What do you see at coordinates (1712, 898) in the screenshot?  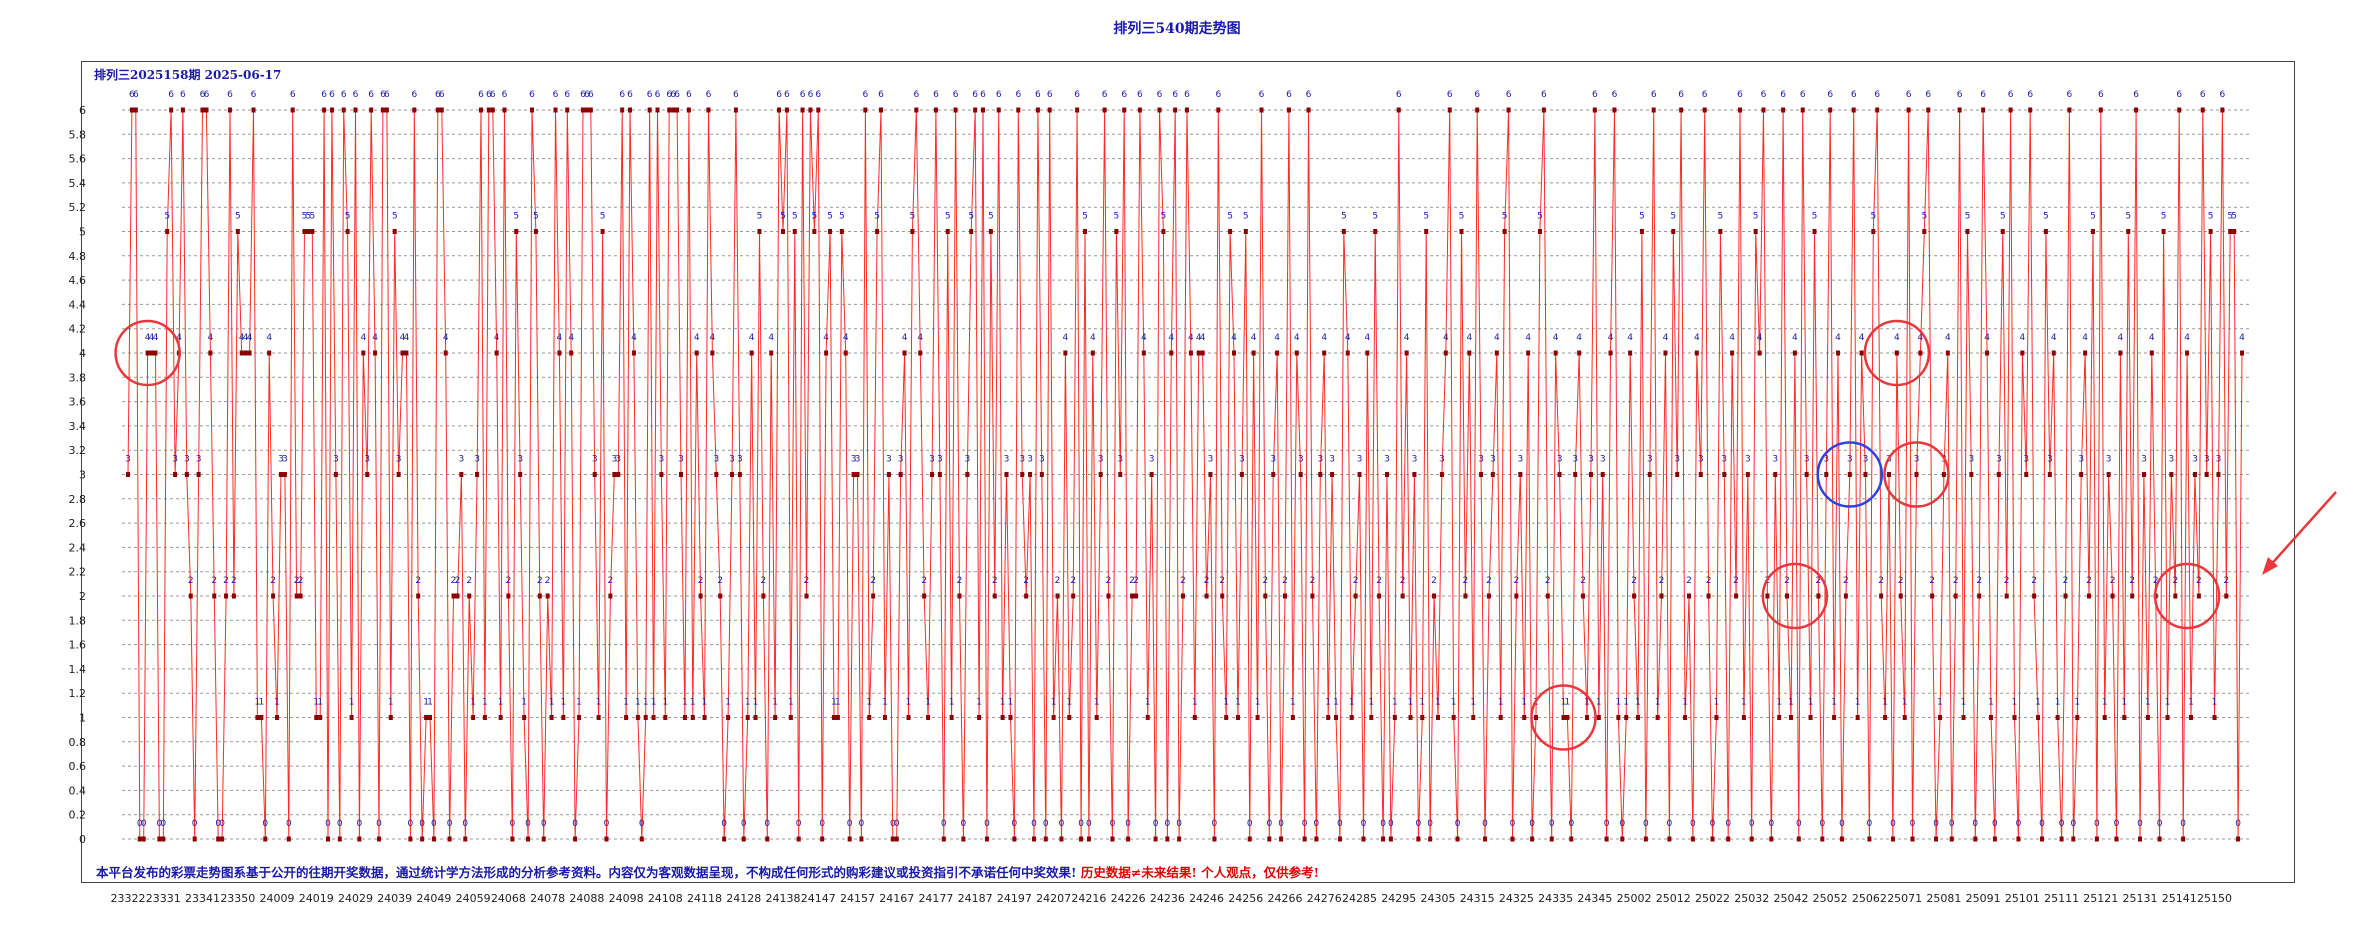 I see `x-tick-label: 25022` at bounding box center [1712, 898].